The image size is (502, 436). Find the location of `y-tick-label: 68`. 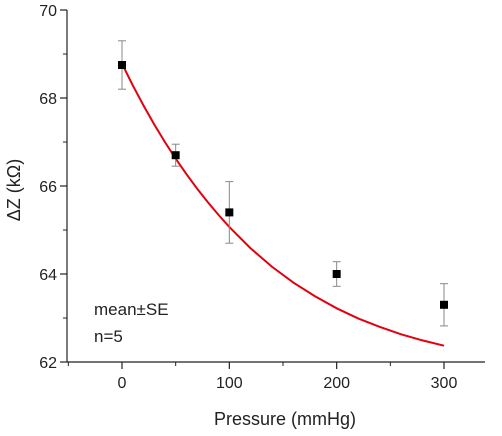

y-tick-label: 68 is located at coordinates (48, 99).